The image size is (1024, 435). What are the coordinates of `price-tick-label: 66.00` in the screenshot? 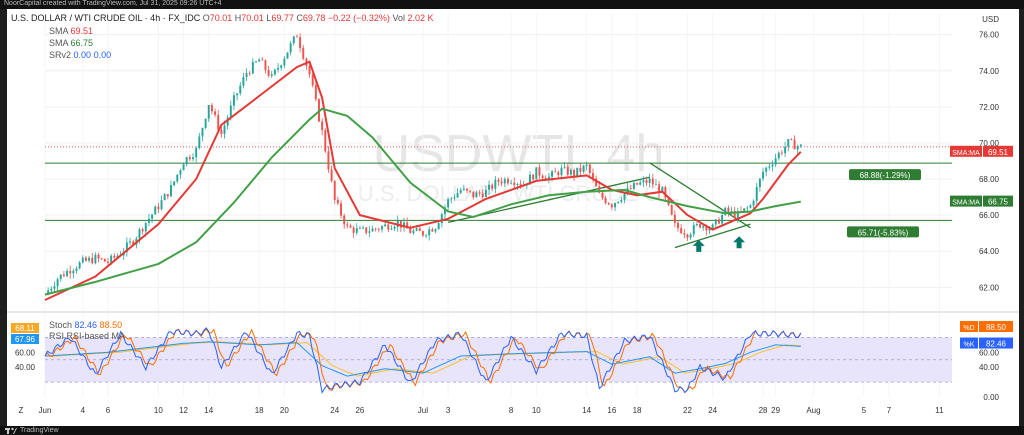 It's located at (989, 215).